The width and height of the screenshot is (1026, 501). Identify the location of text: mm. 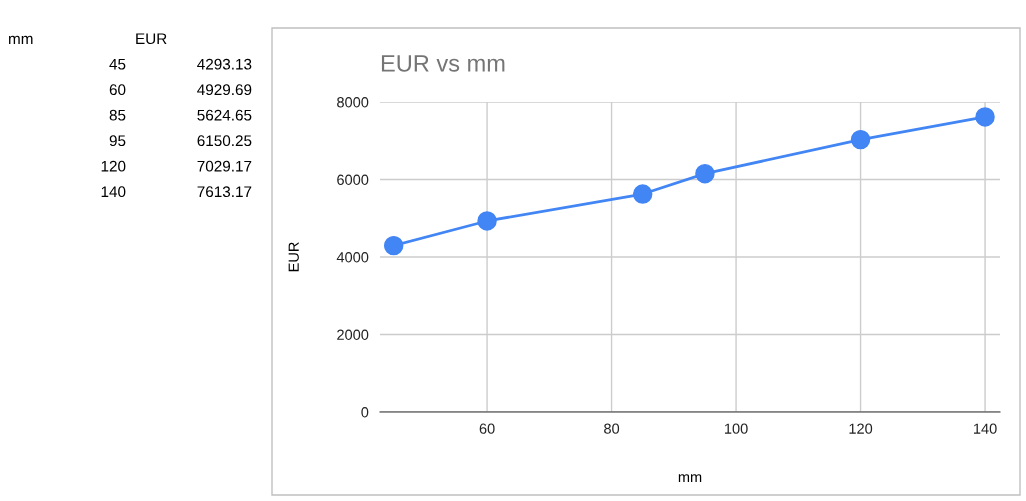
(21, 39).